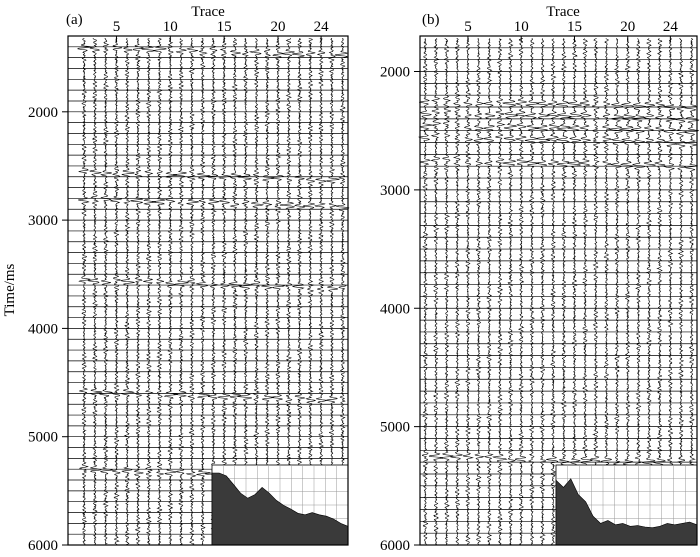 The height and width of the screenshot is (557, 700). What do you see at coordinates (10, 289) in the screenshot?
I see `y-axis-title: Time/ms` at bounding box center [10, 289].